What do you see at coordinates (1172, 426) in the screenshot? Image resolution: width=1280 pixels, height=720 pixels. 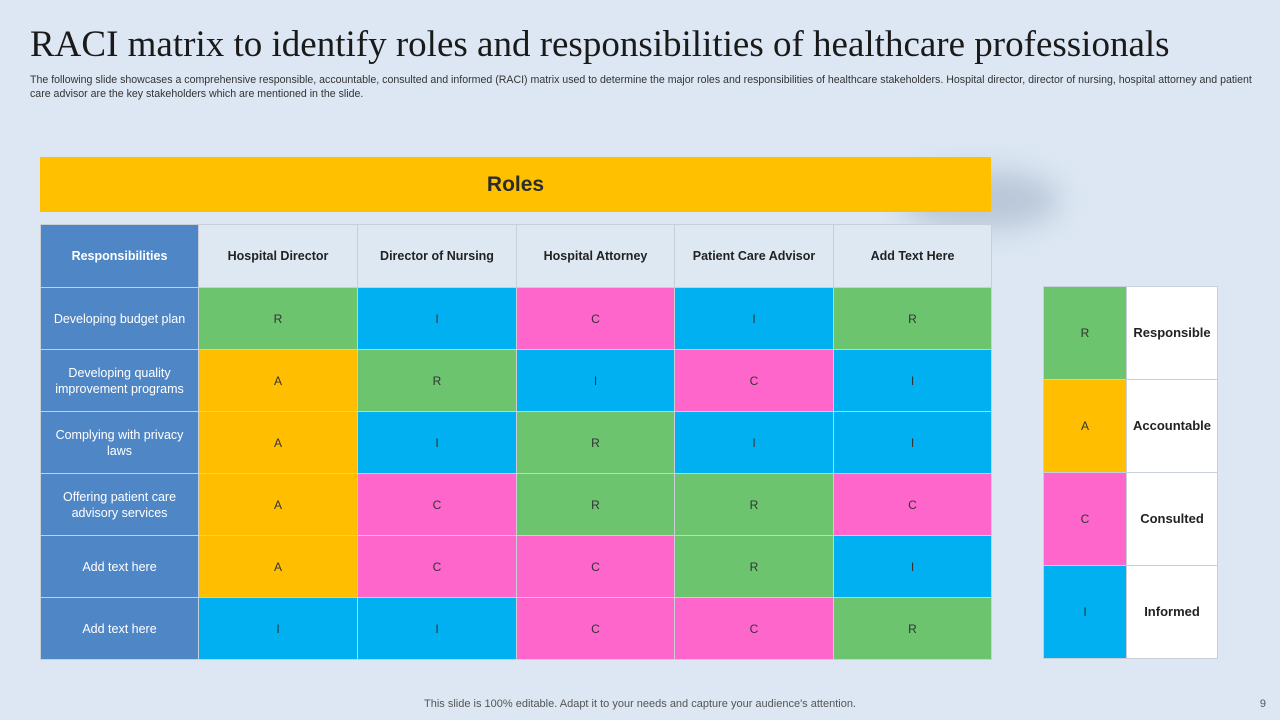 I see `legend-meaning: Accountable` at bounding box center [1172, 426].